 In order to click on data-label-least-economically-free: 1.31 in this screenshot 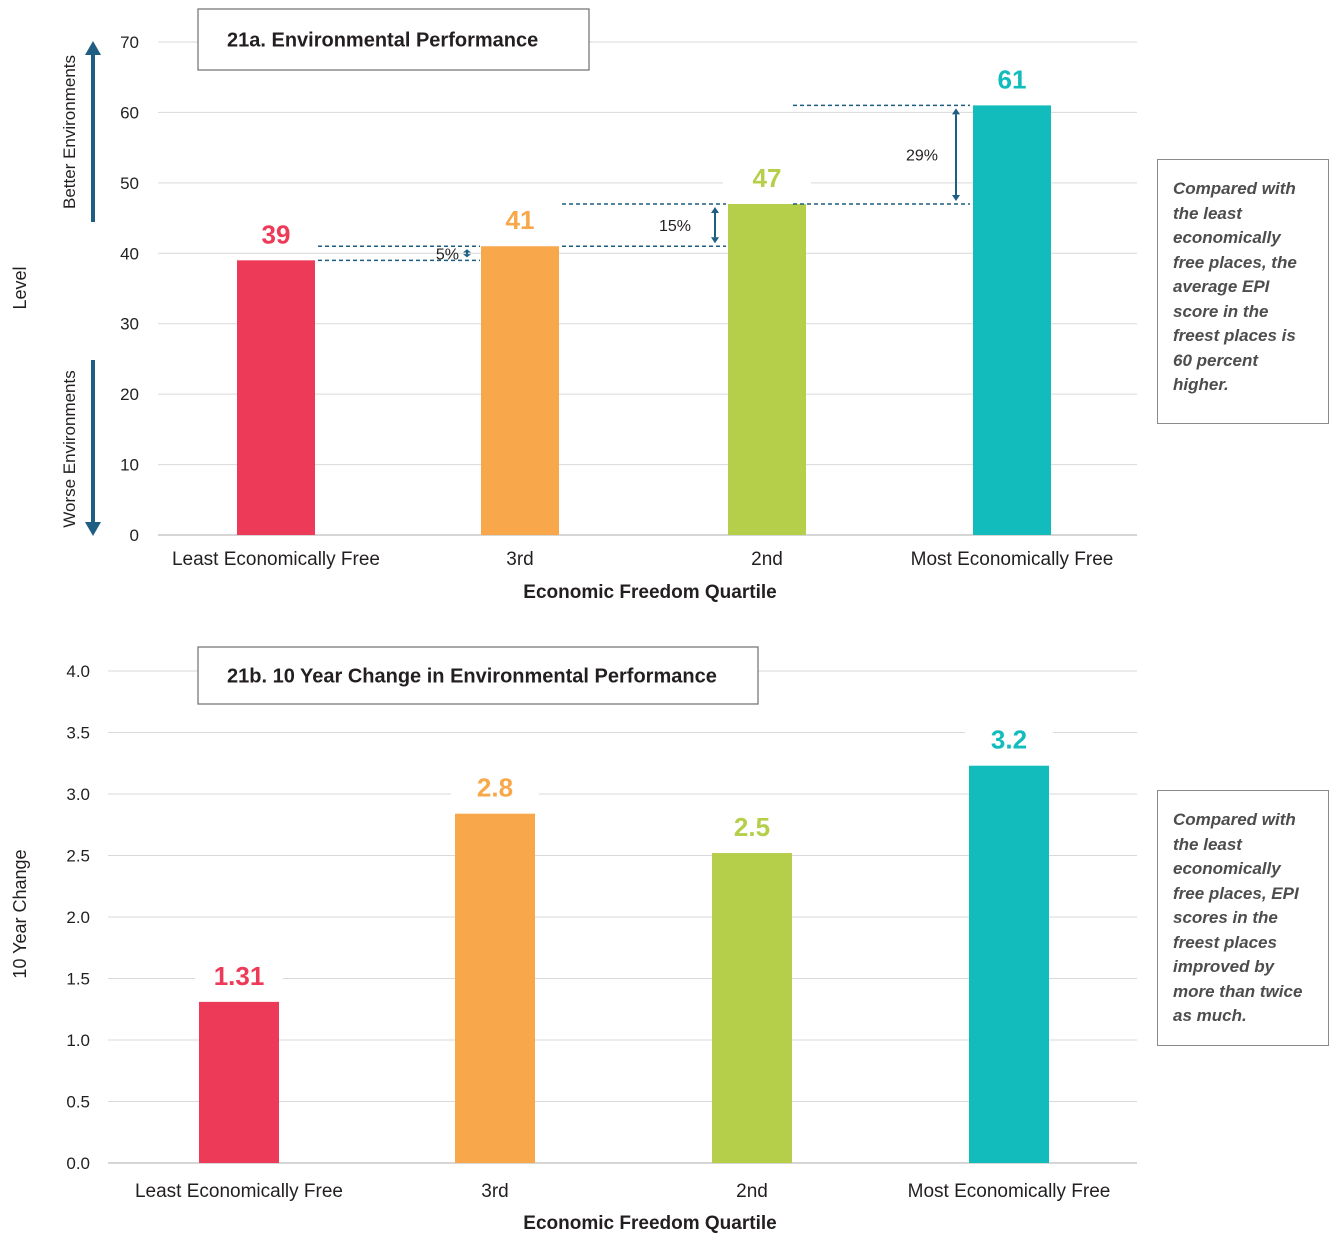, I will do `click(239, 976)`.